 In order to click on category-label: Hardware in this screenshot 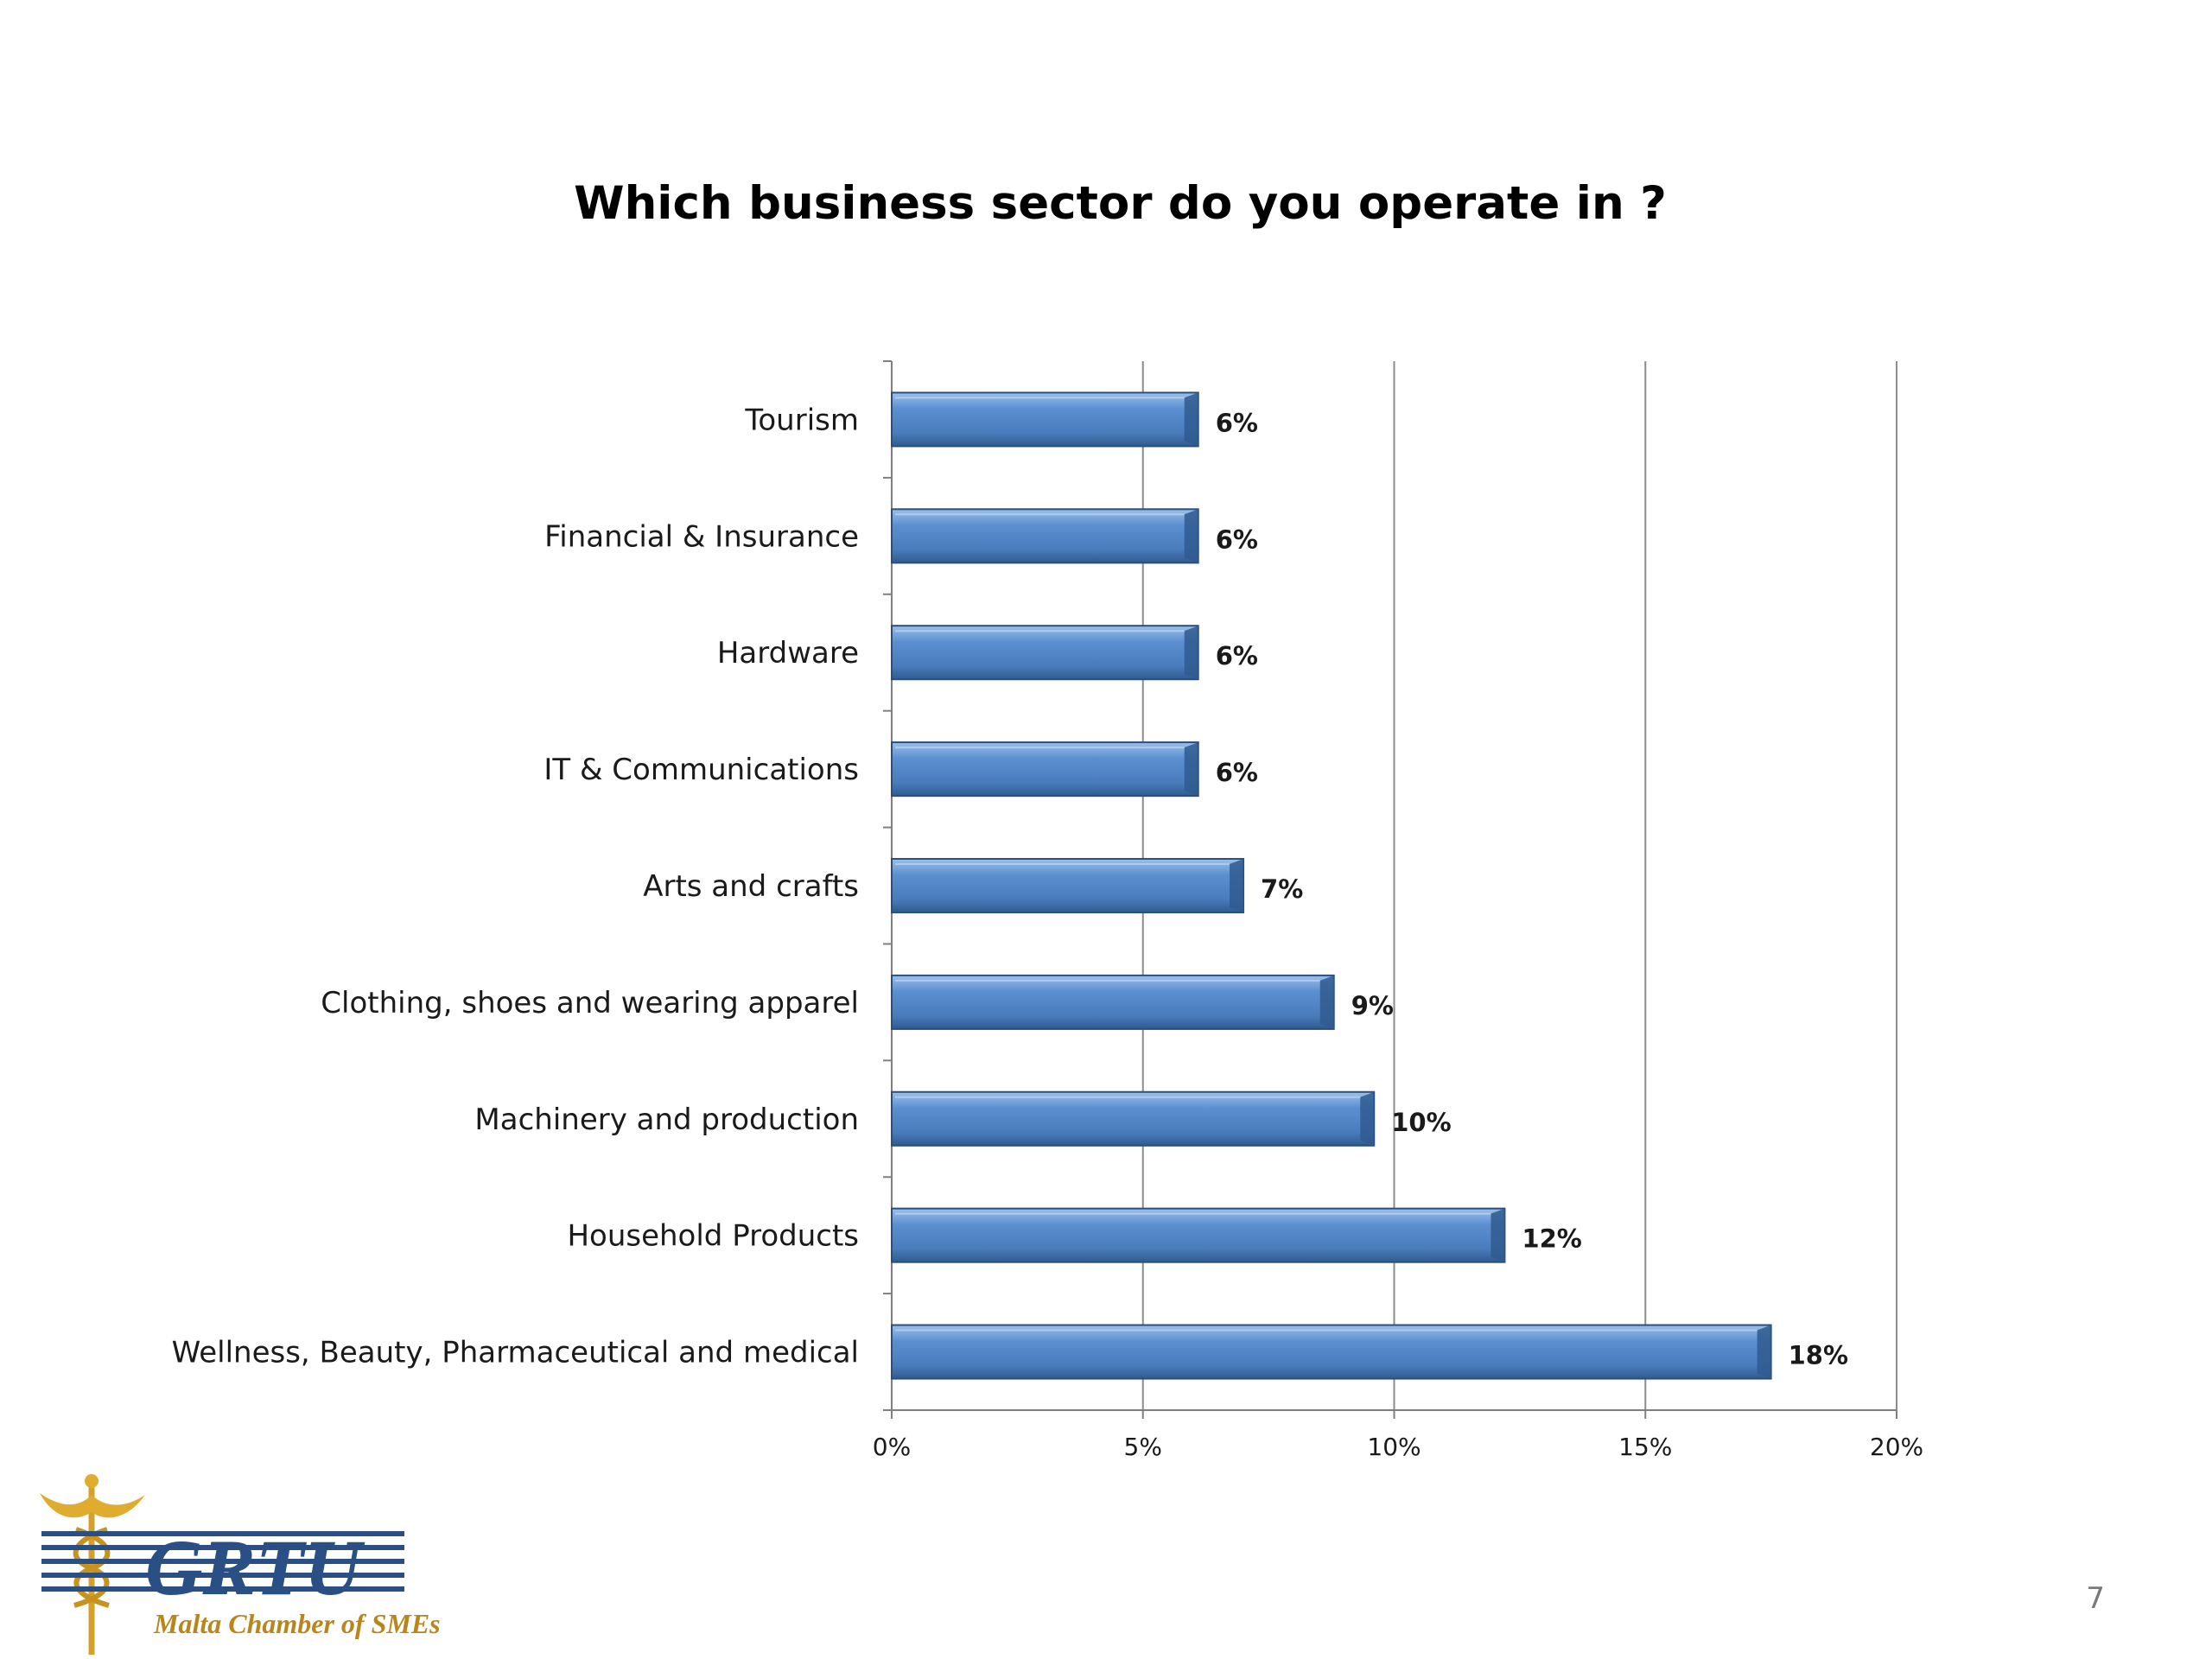, I will do `click(788, 653)`.